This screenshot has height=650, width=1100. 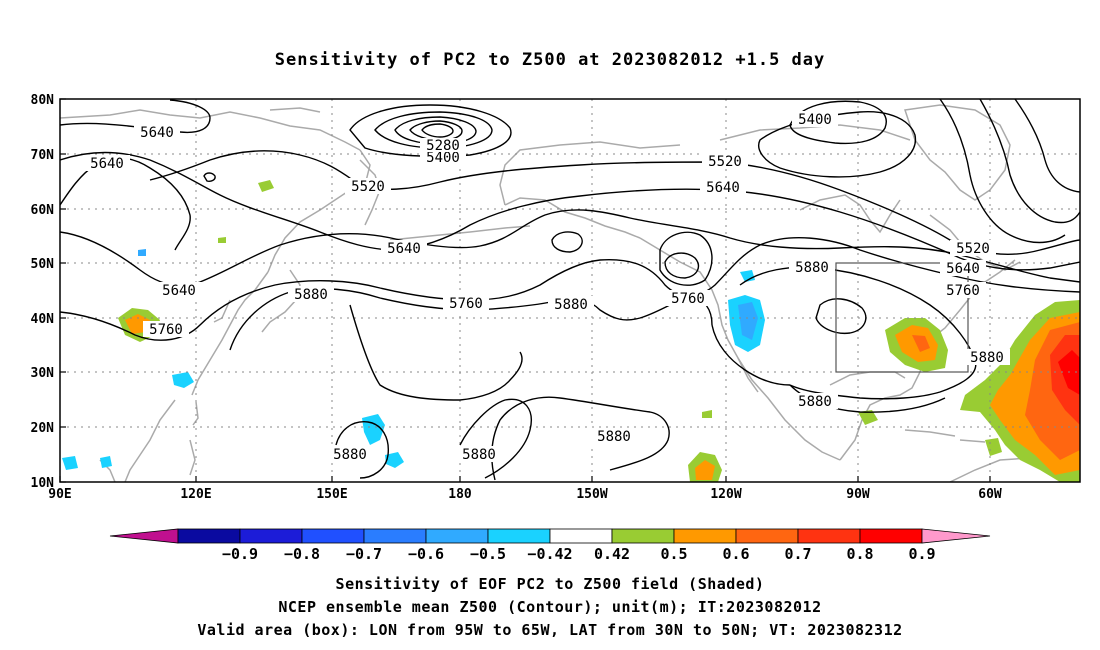 I want to click on lat-tick-label: 40N, so click(x=43, y=319).